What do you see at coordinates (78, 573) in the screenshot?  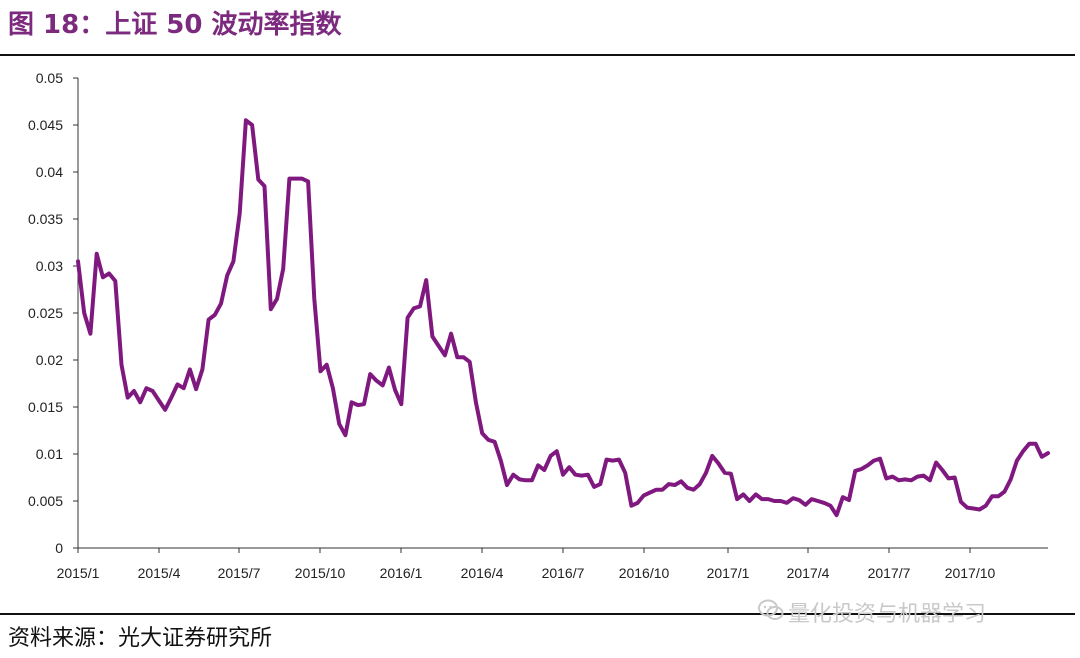 I see `x-tick-label: 2015/1` at bounding box center [78, 573].